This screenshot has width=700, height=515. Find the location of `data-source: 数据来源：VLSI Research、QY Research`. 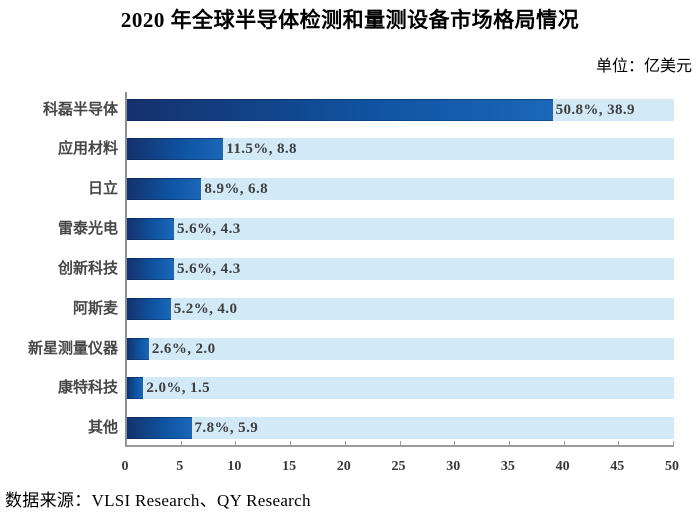

data-source: 数据来源：VLSI Research、QY Research is located at coordinates (158, 500).